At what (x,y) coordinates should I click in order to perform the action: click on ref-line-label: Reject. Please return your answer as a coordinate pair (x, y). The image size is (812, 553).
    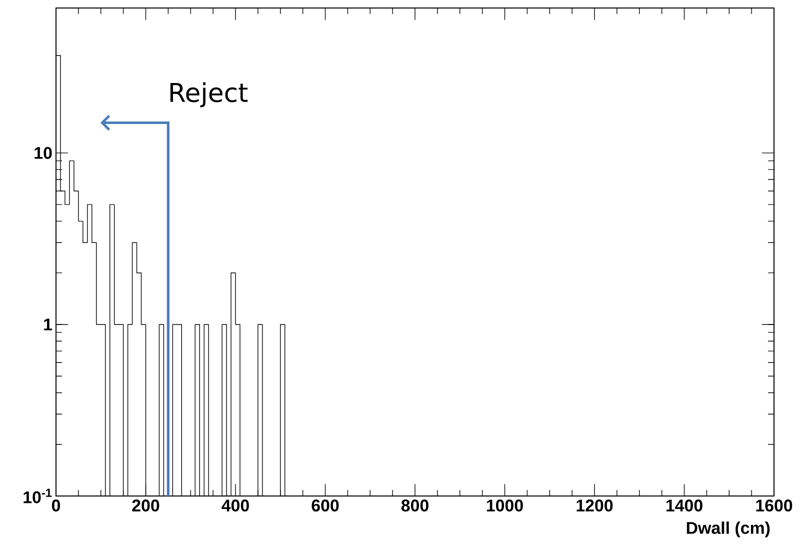
    Looking at the image, I should click on (209, 95).